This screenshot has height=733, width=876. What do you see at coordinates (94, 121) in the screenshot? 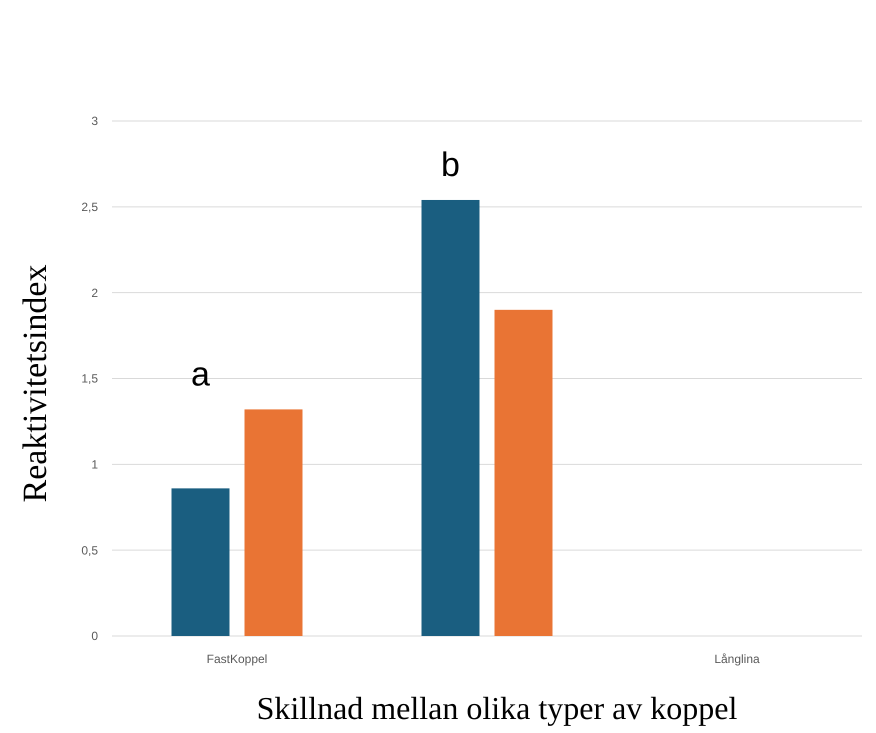
I see `y-tick-label: 3` at bounding box center [94, 121].